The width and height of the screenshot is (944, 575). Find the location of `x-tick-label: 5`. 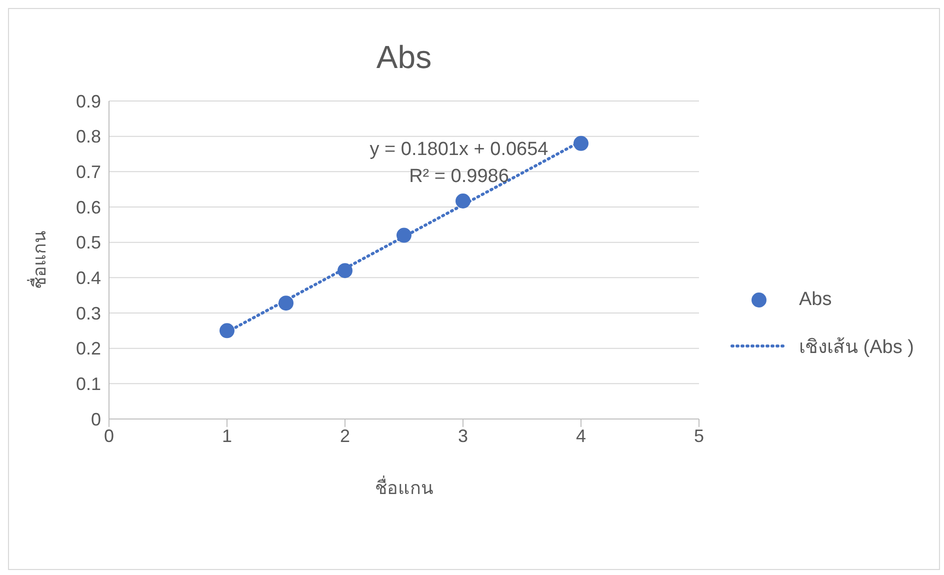

x-tick-label: 5 is located at coordinates (699, 436).